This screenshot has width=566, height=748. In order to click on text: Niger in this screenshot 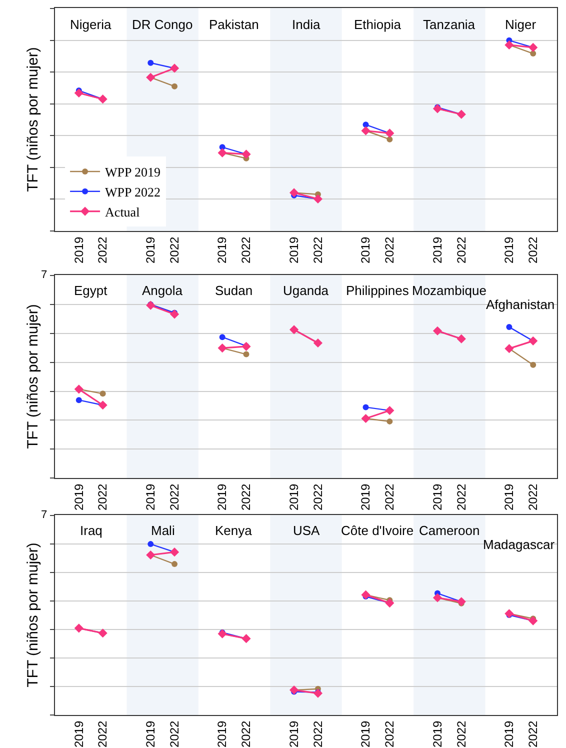, I will do `click(521, 24)`.